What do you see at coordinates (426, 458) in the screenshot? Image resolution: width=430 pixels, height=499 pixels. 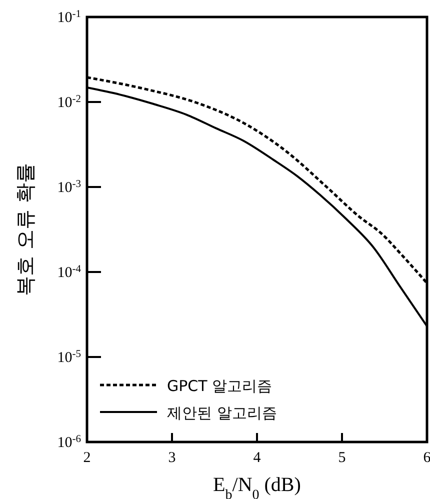 I see `x-tick-label: 6` at bounding box center [426, 458].